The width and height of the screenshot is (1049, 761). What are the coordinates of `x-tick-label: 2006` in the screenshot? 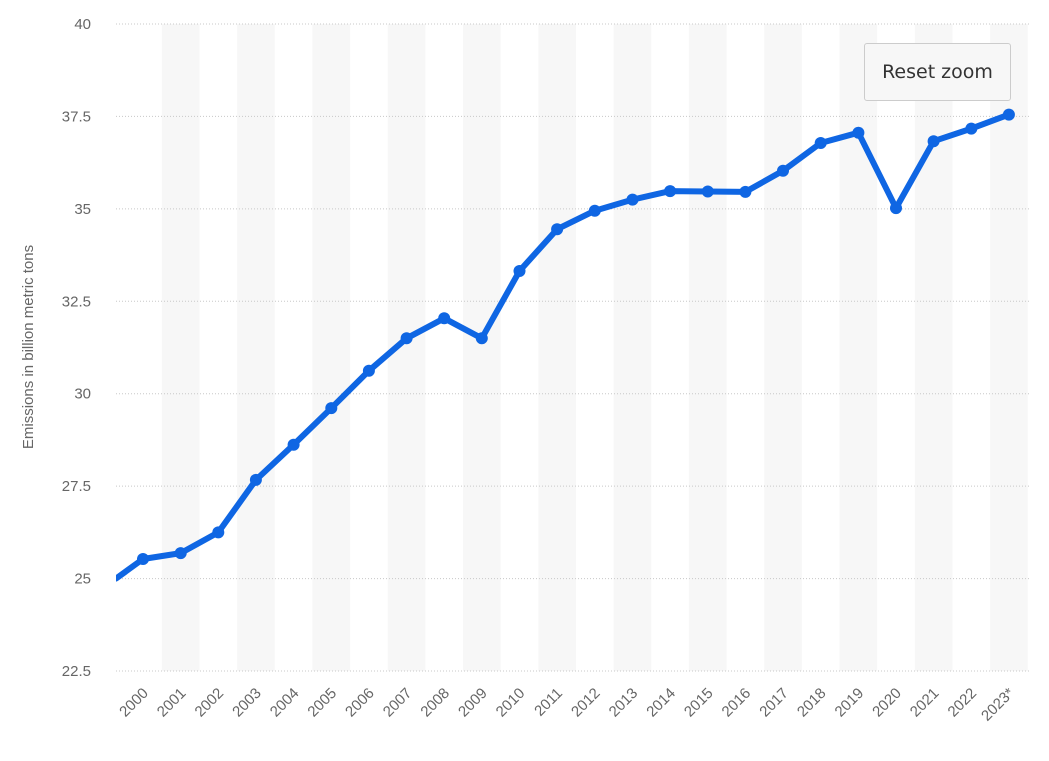 It's located at (360, 703).